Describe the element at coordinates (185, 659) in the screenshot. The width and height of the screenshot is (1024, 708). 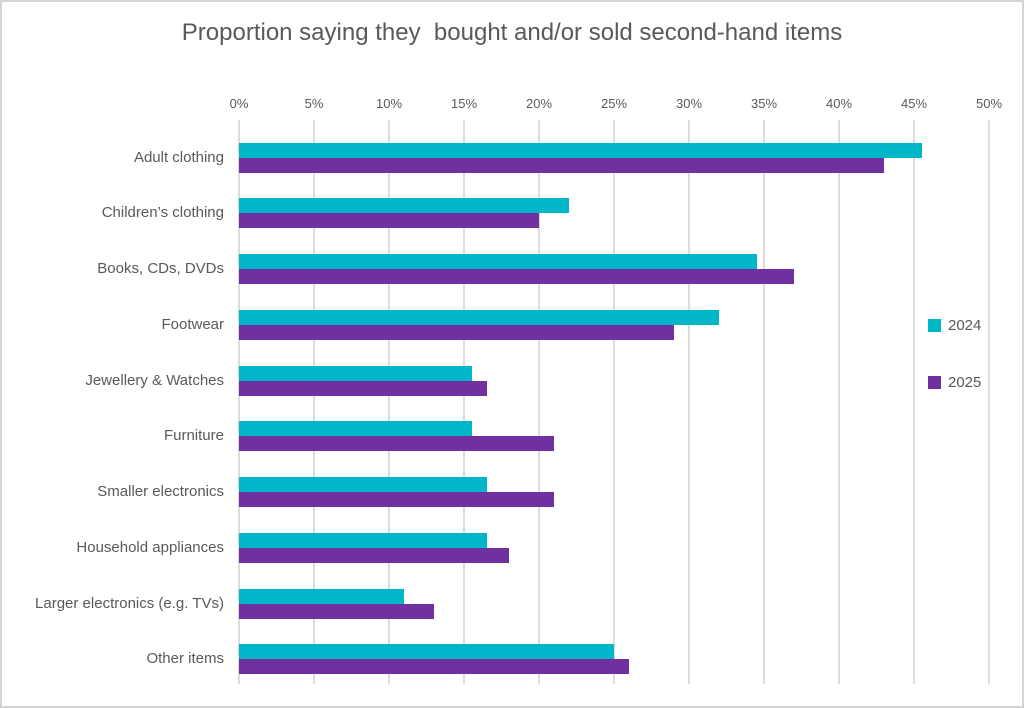
I see `category-label: Other items` at that location.